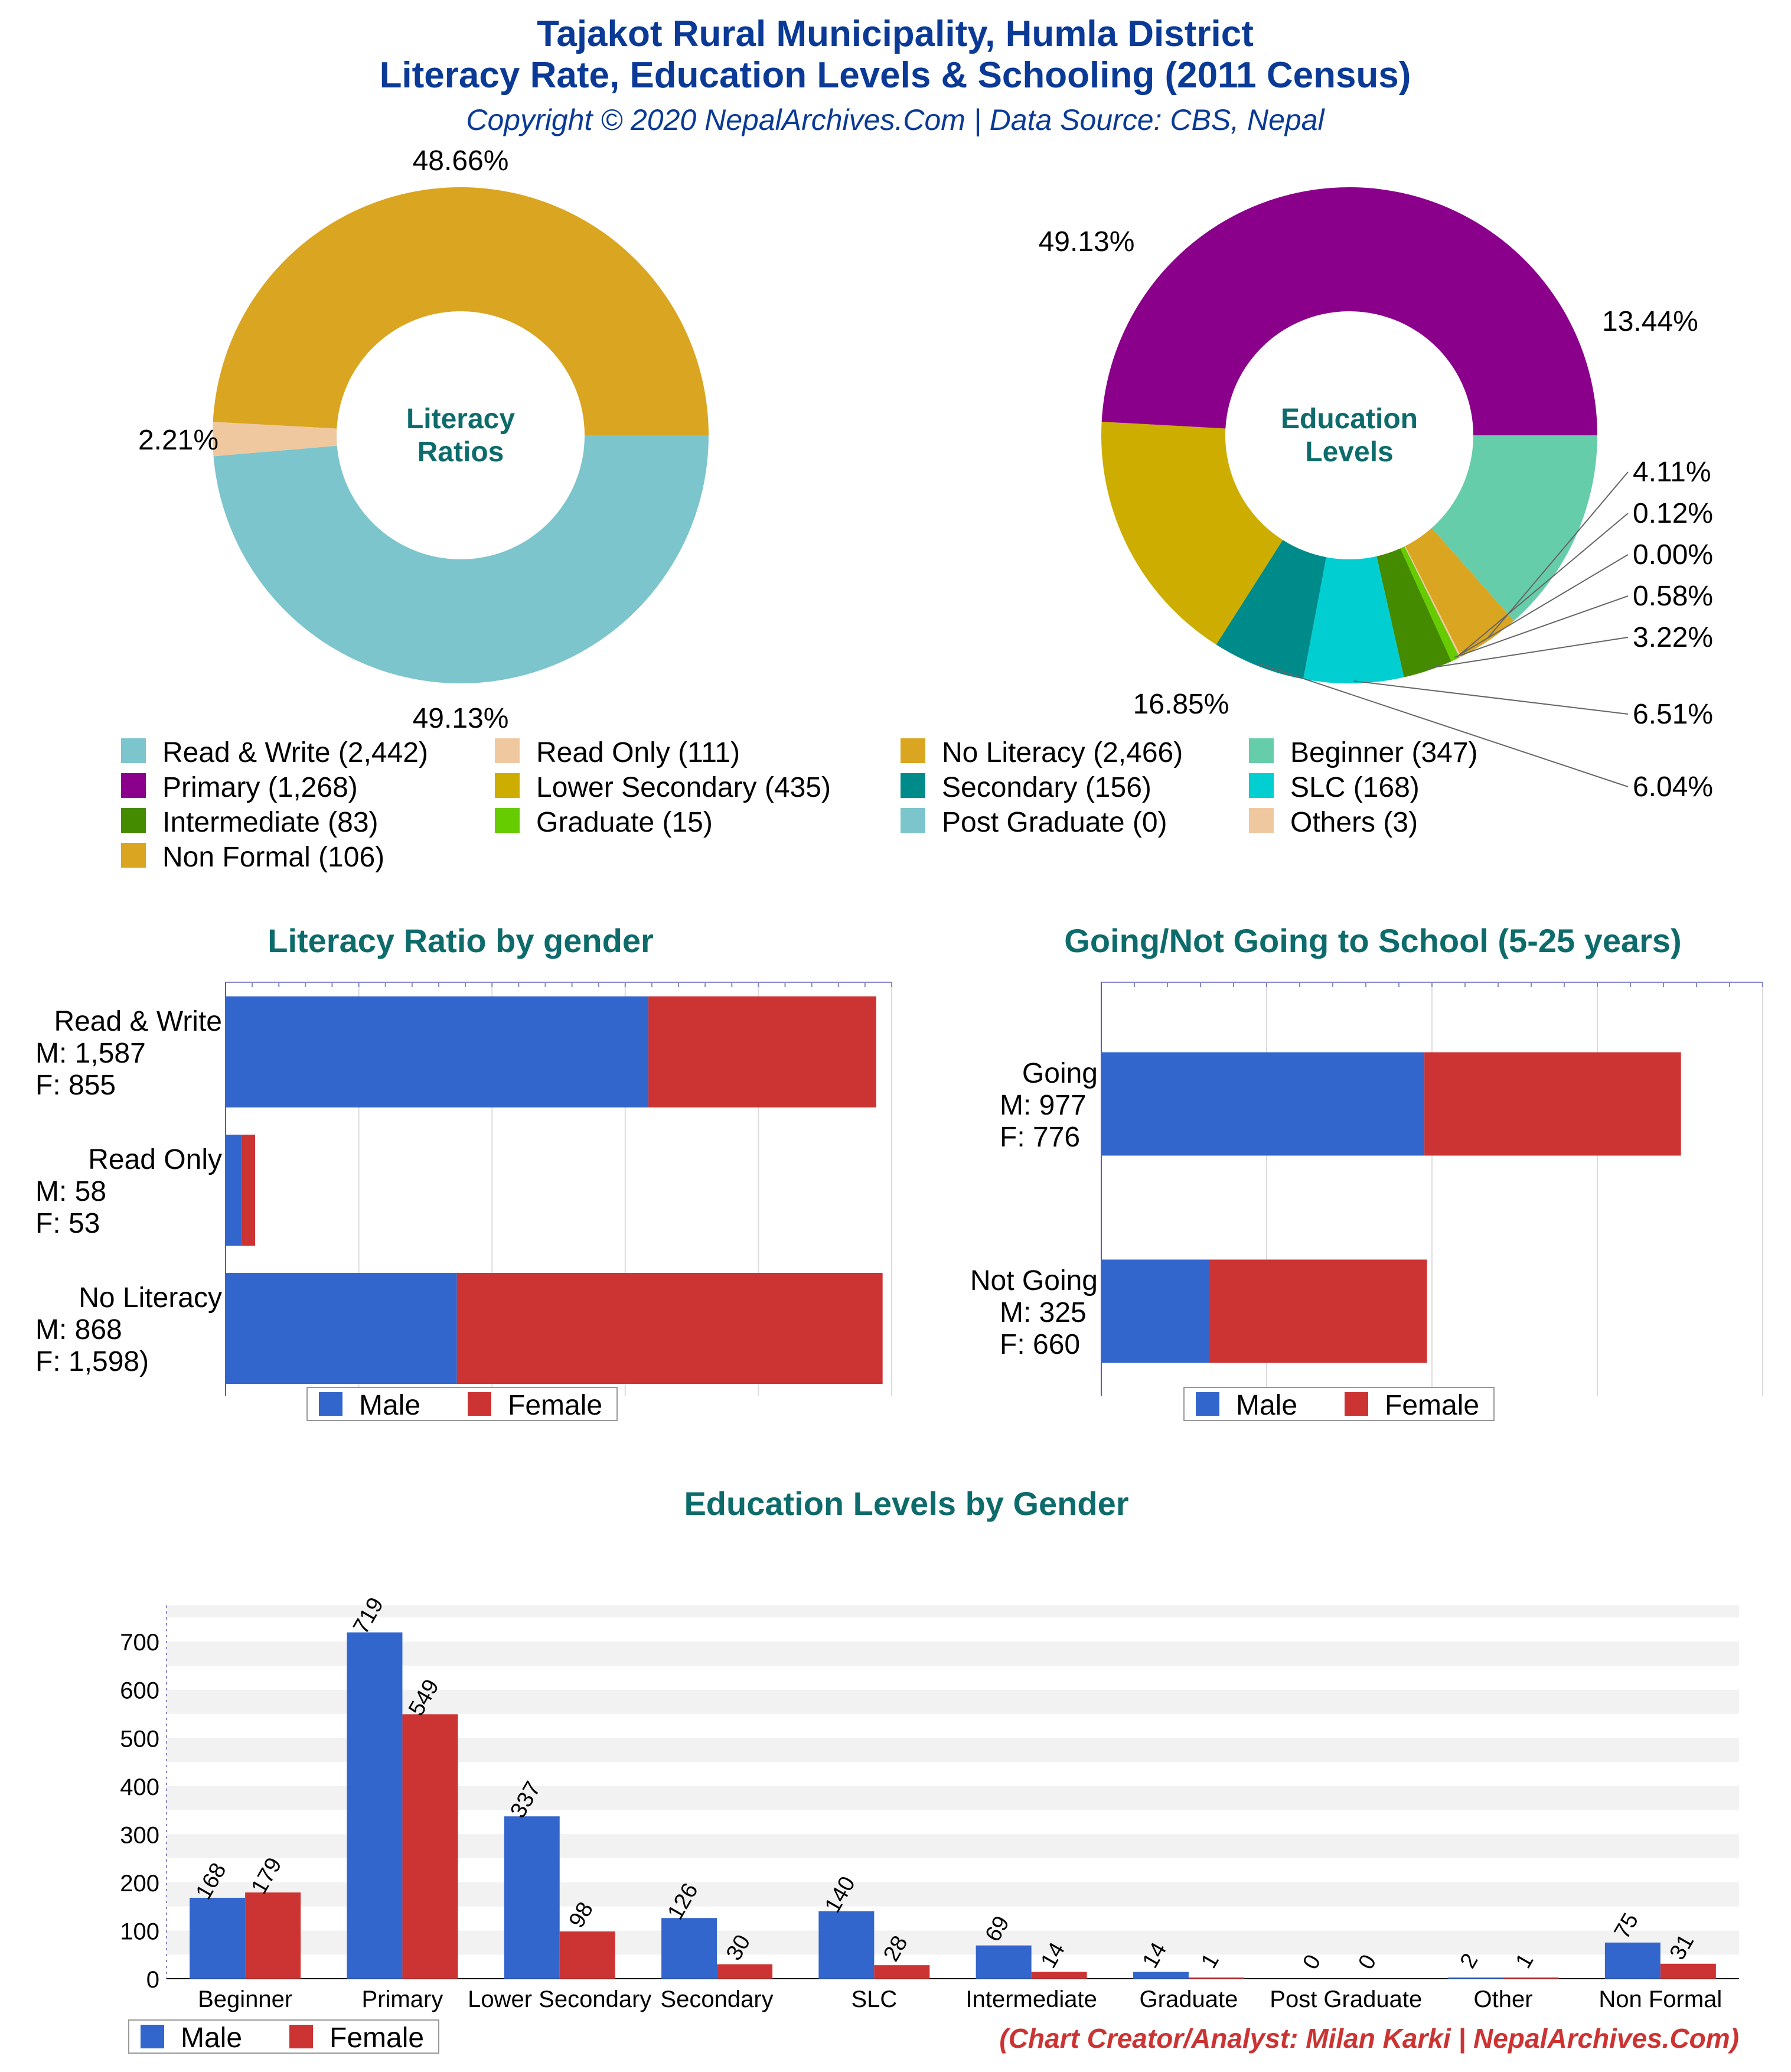  Describe the element at coordinates (1673, 555) in the screenshot. I see `slice-percent-label: 0.00%` at that location.